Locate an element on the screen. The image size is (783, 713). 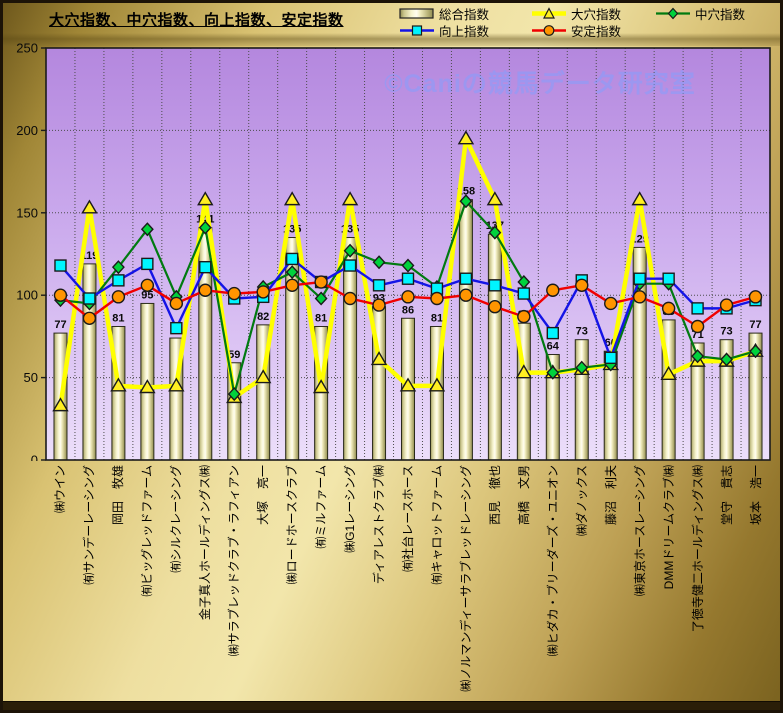
bottom-frame-strip is located at coordinates (391, 705).